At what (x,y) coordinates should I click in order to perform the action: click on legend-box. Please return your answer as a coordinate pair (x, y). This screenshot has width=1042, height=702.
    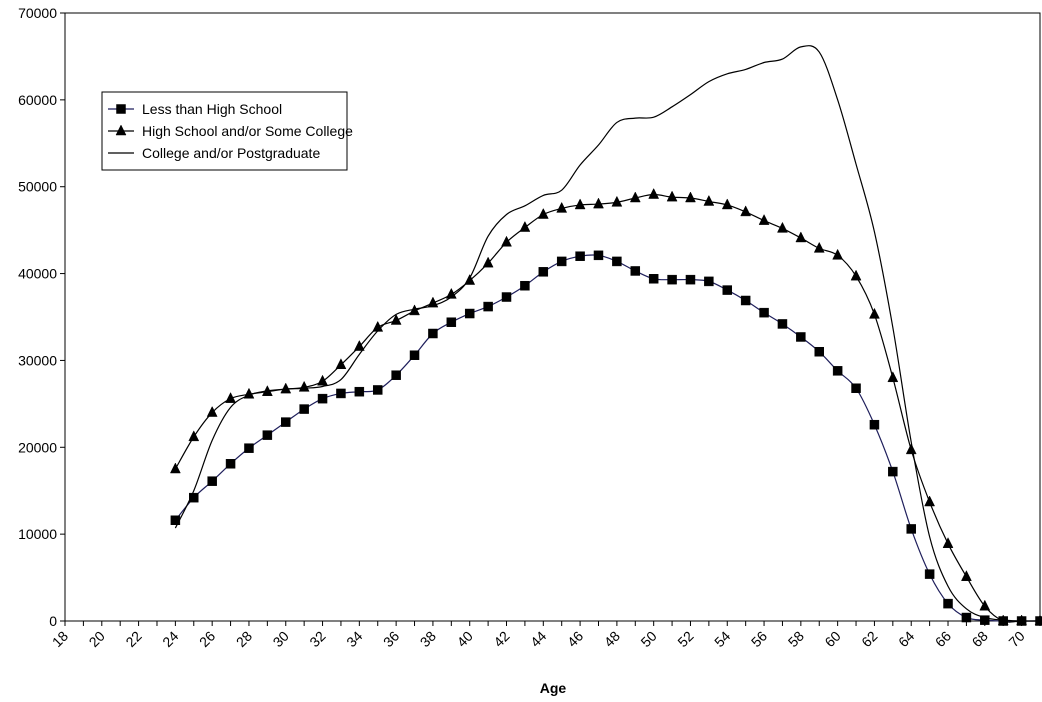
    Looking at the image, I should click on (224, 131).